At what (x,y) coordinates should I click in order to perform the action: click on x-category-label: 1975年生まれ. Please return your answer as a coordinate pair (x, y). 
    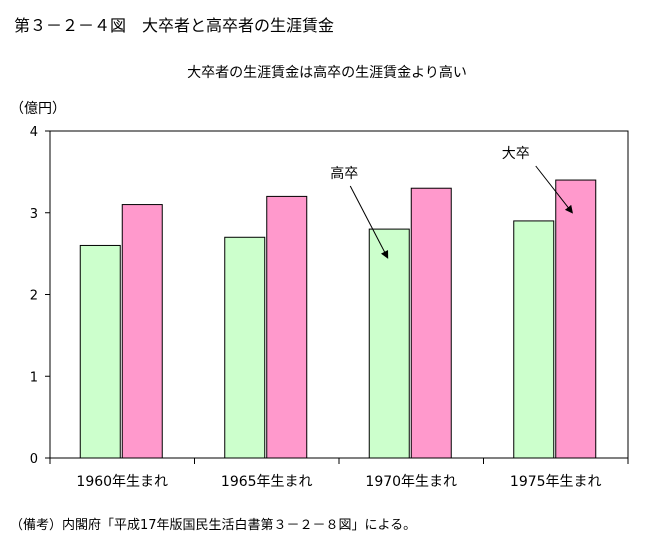
    Looking at the image, I should click on (556, 482).